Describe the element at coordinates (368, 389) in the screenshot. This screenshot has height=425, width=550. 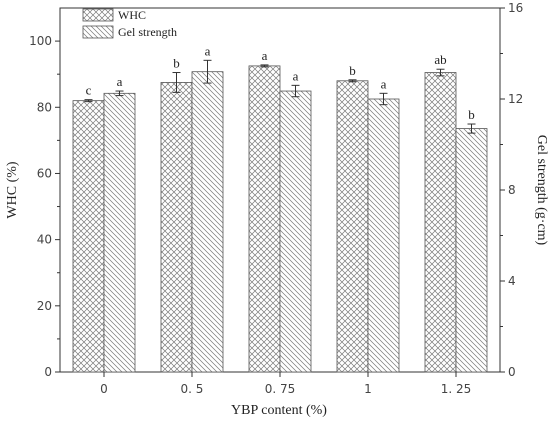
I see `x-tick-label: 1` at that location.